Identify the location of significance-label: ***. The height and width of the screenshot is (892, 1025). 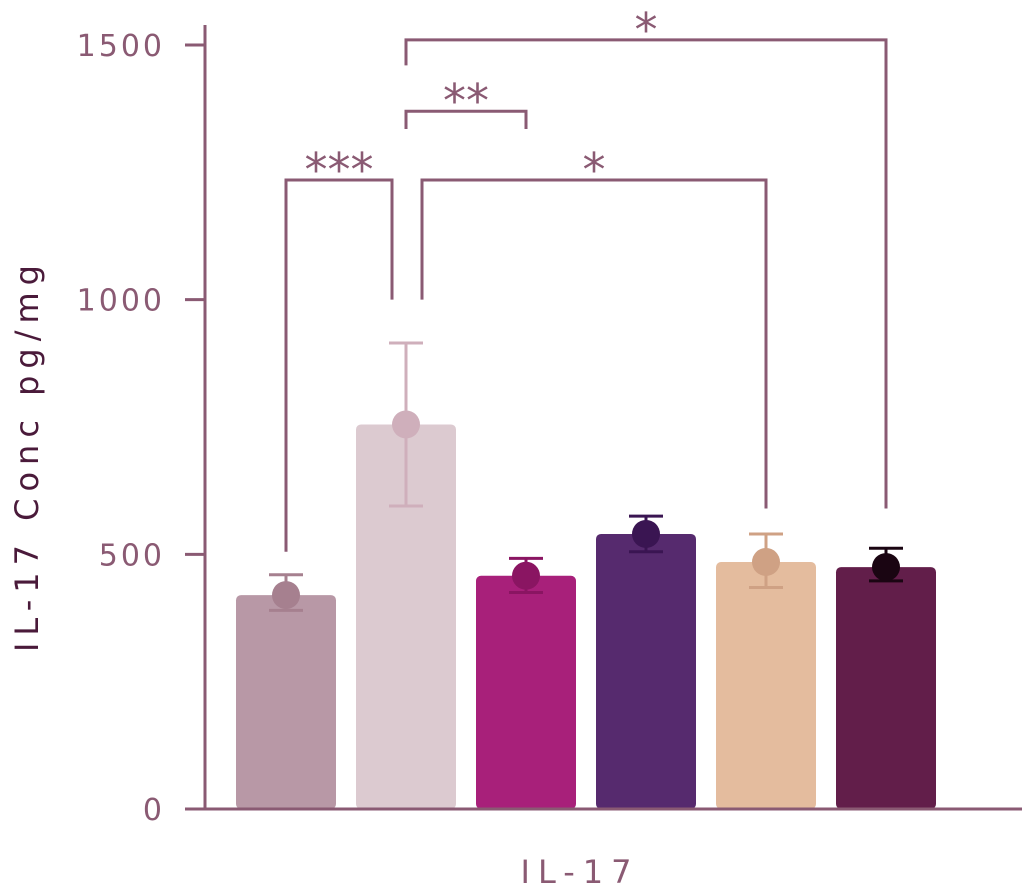
(339, 170).